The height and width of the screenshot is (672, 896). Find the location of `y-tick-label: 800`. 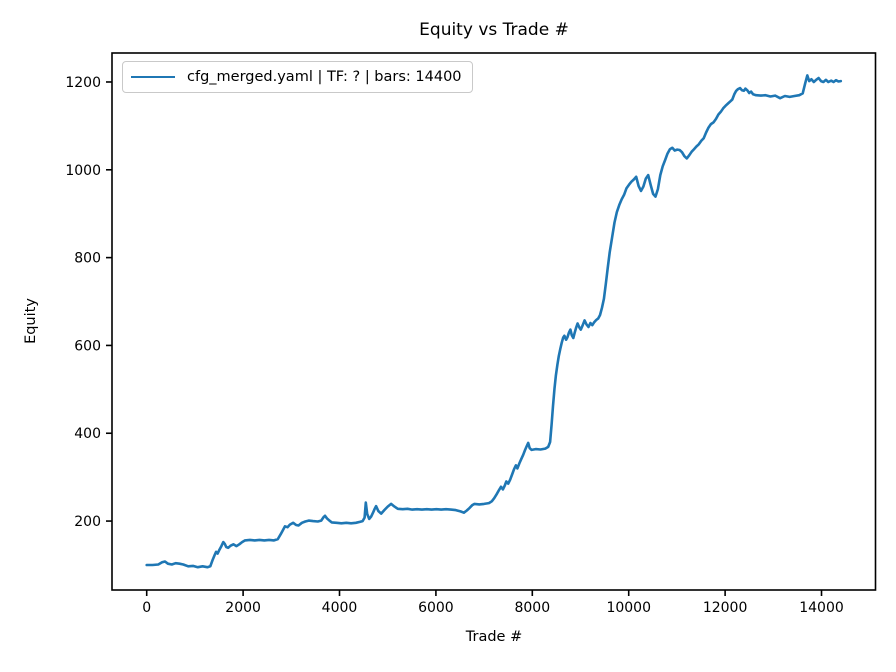

y-tick-label: 800 is located at coordinates (87, 259).